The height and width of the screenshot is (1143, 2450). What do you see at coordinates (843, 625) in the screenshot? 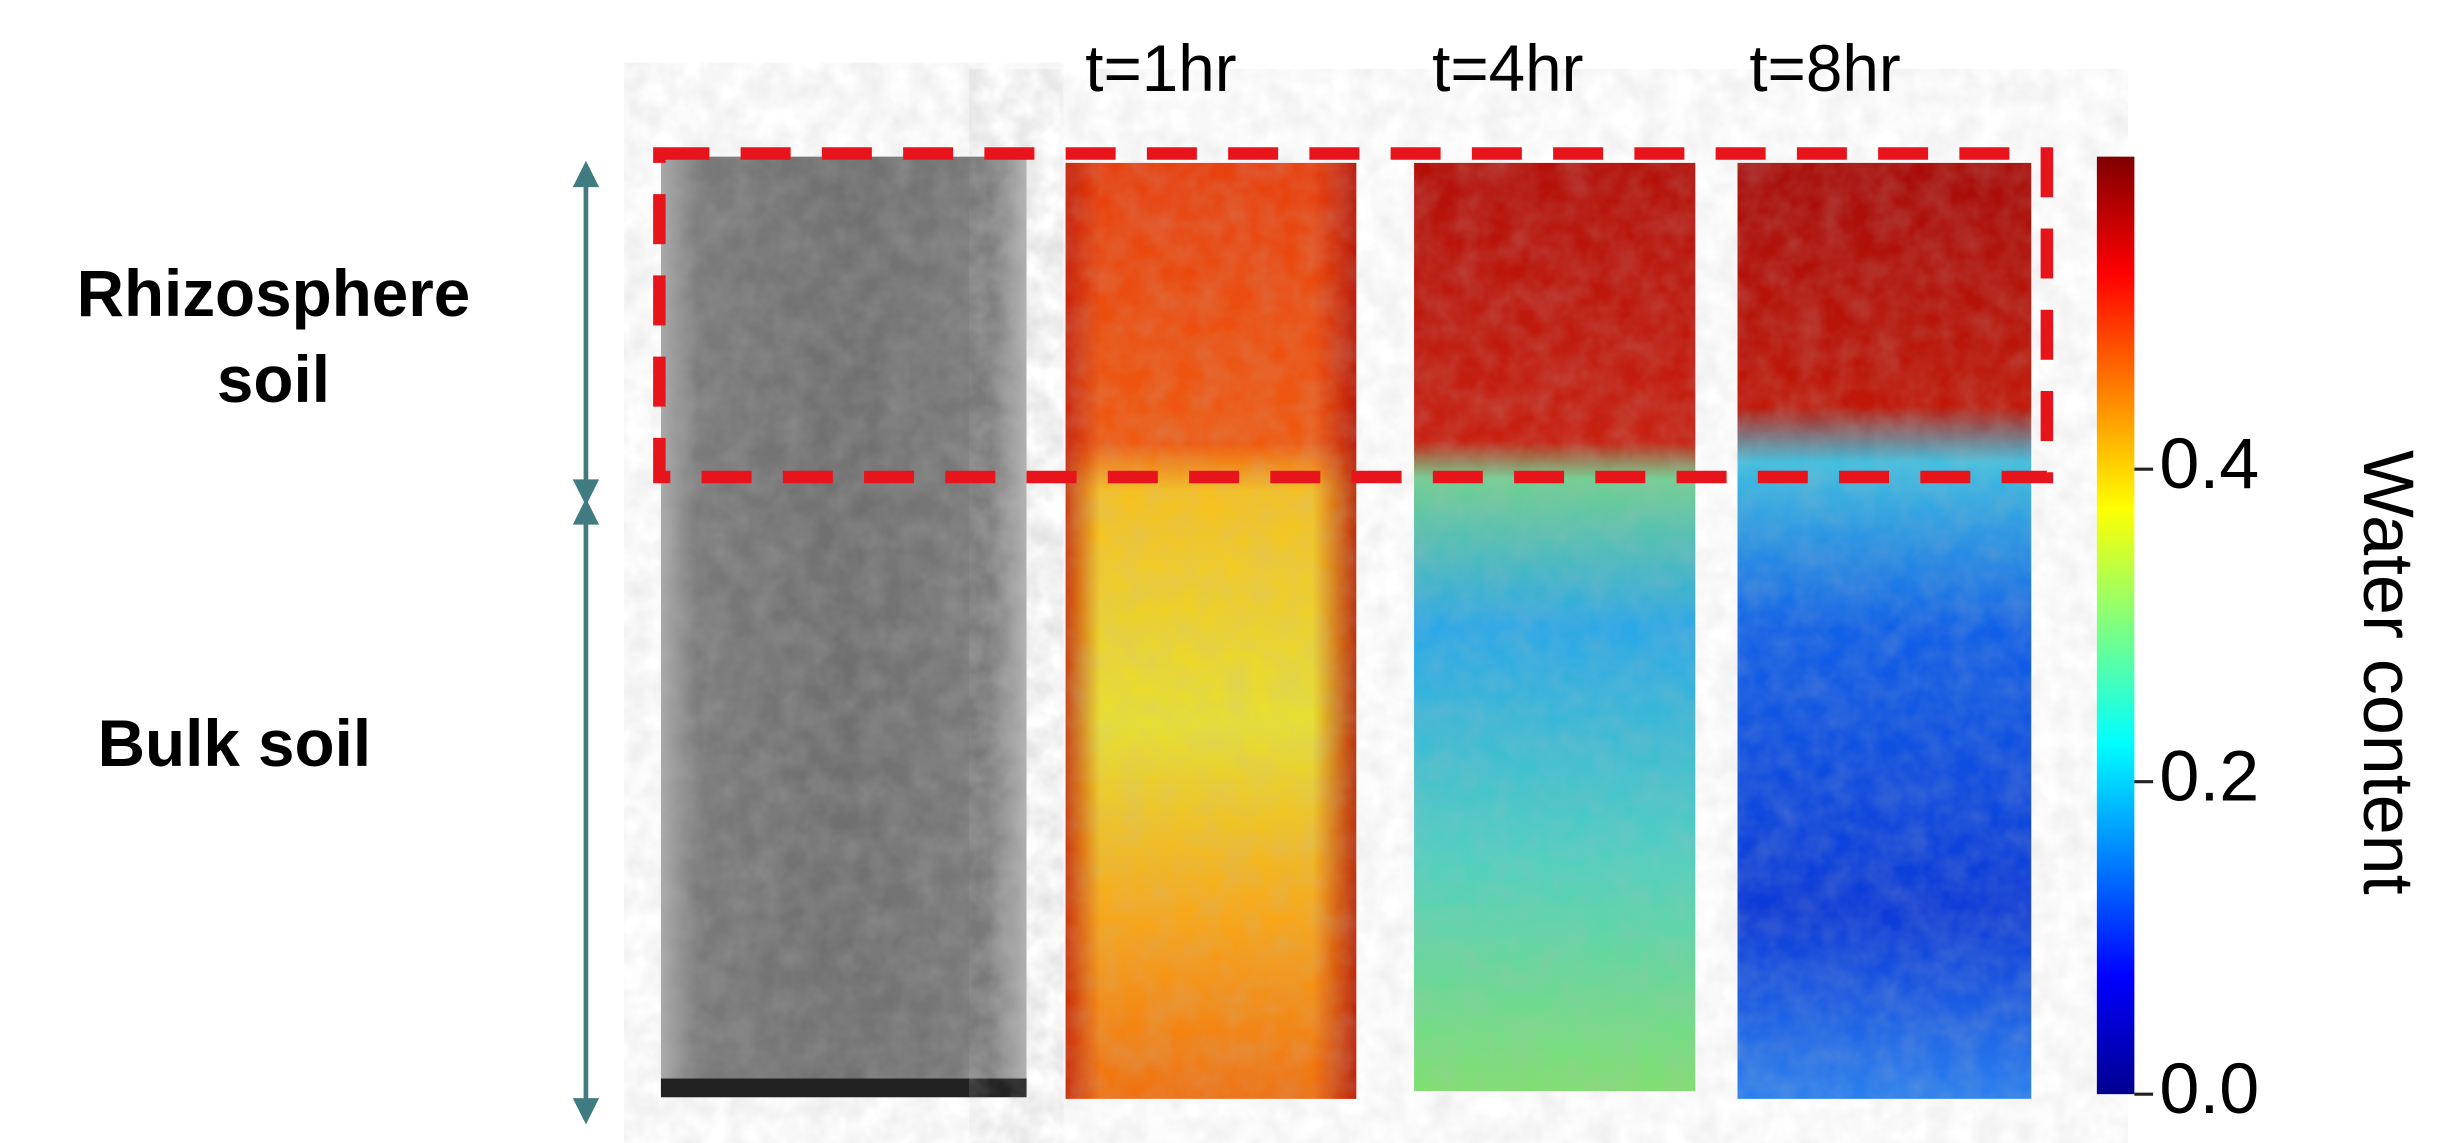
I see `texture` at bounding box center [843, 625].